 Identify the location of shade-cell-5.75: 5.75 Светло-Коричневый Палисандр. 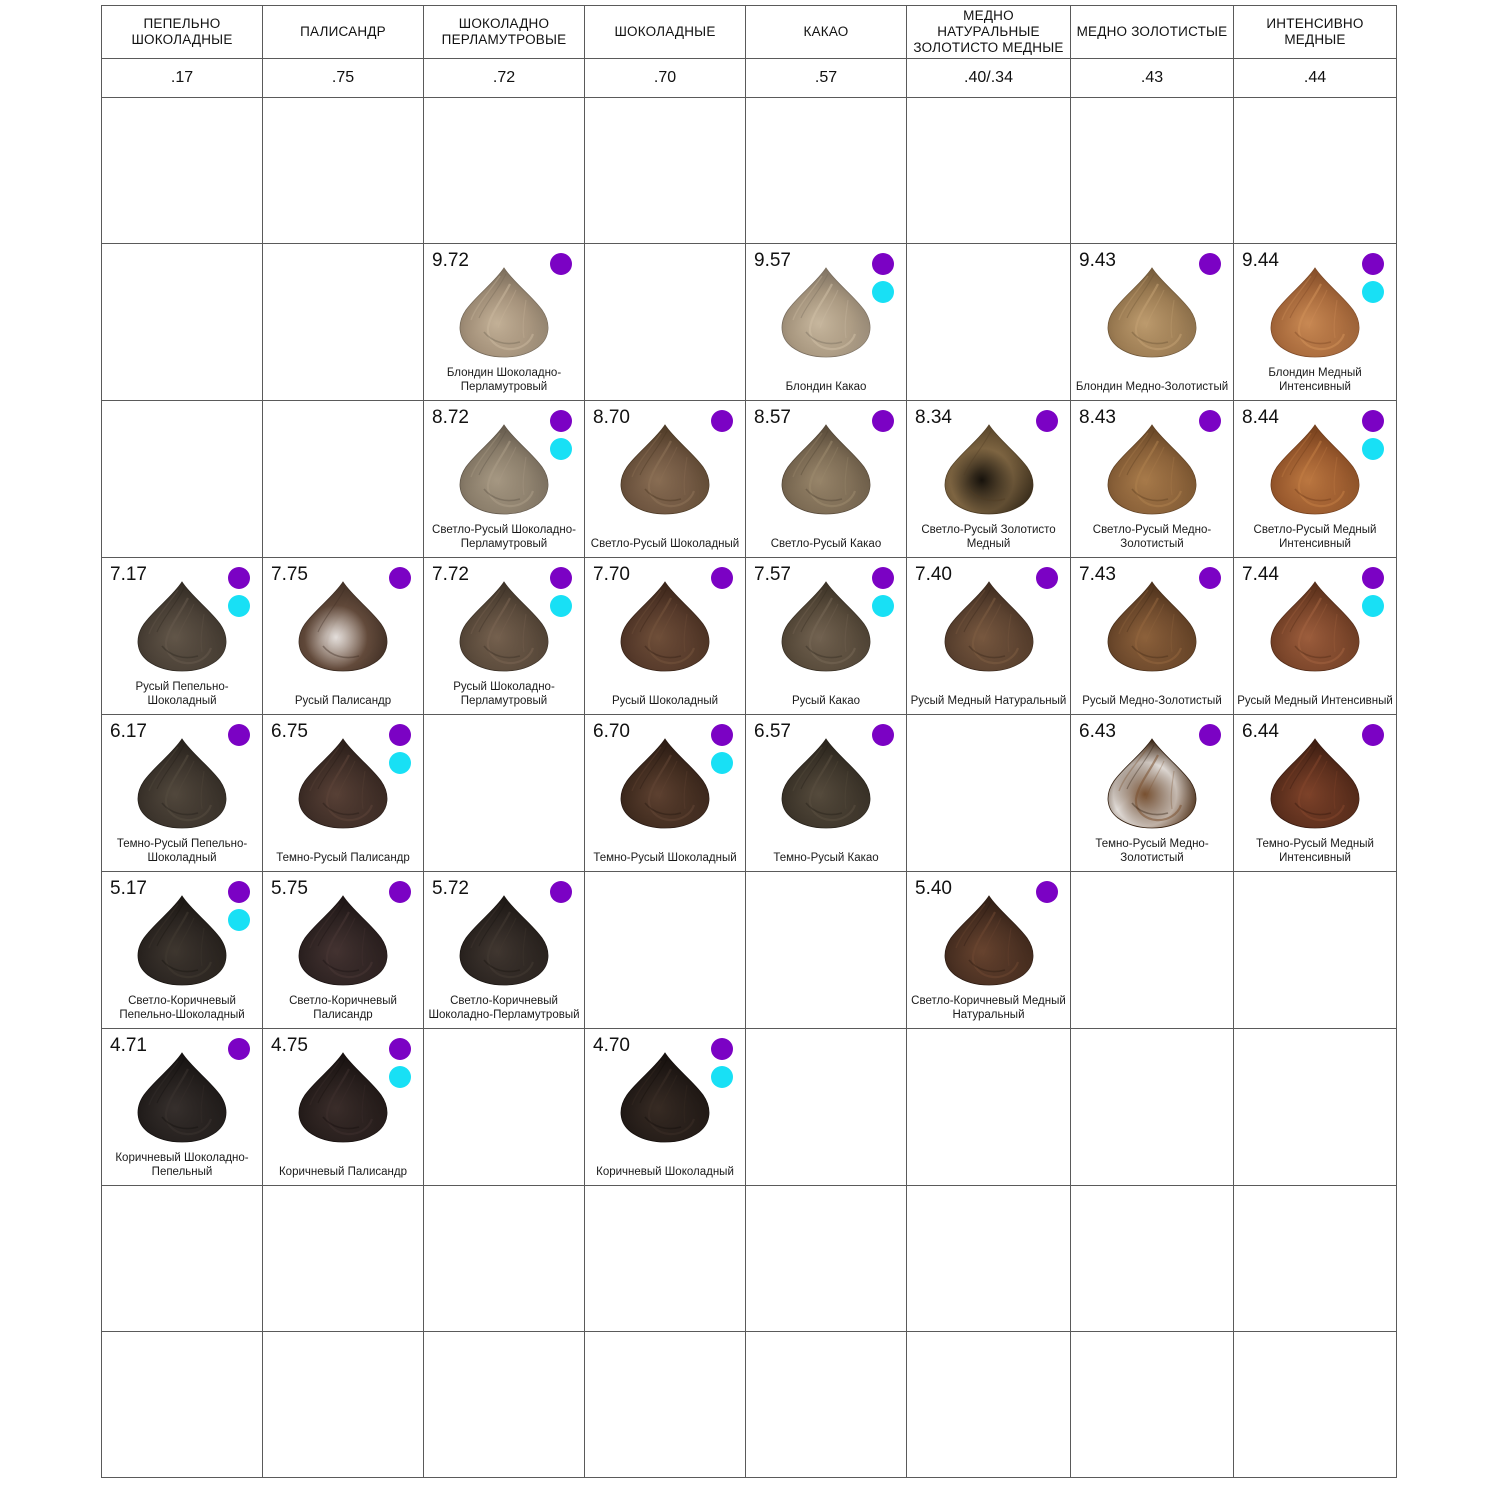
(343, 950).